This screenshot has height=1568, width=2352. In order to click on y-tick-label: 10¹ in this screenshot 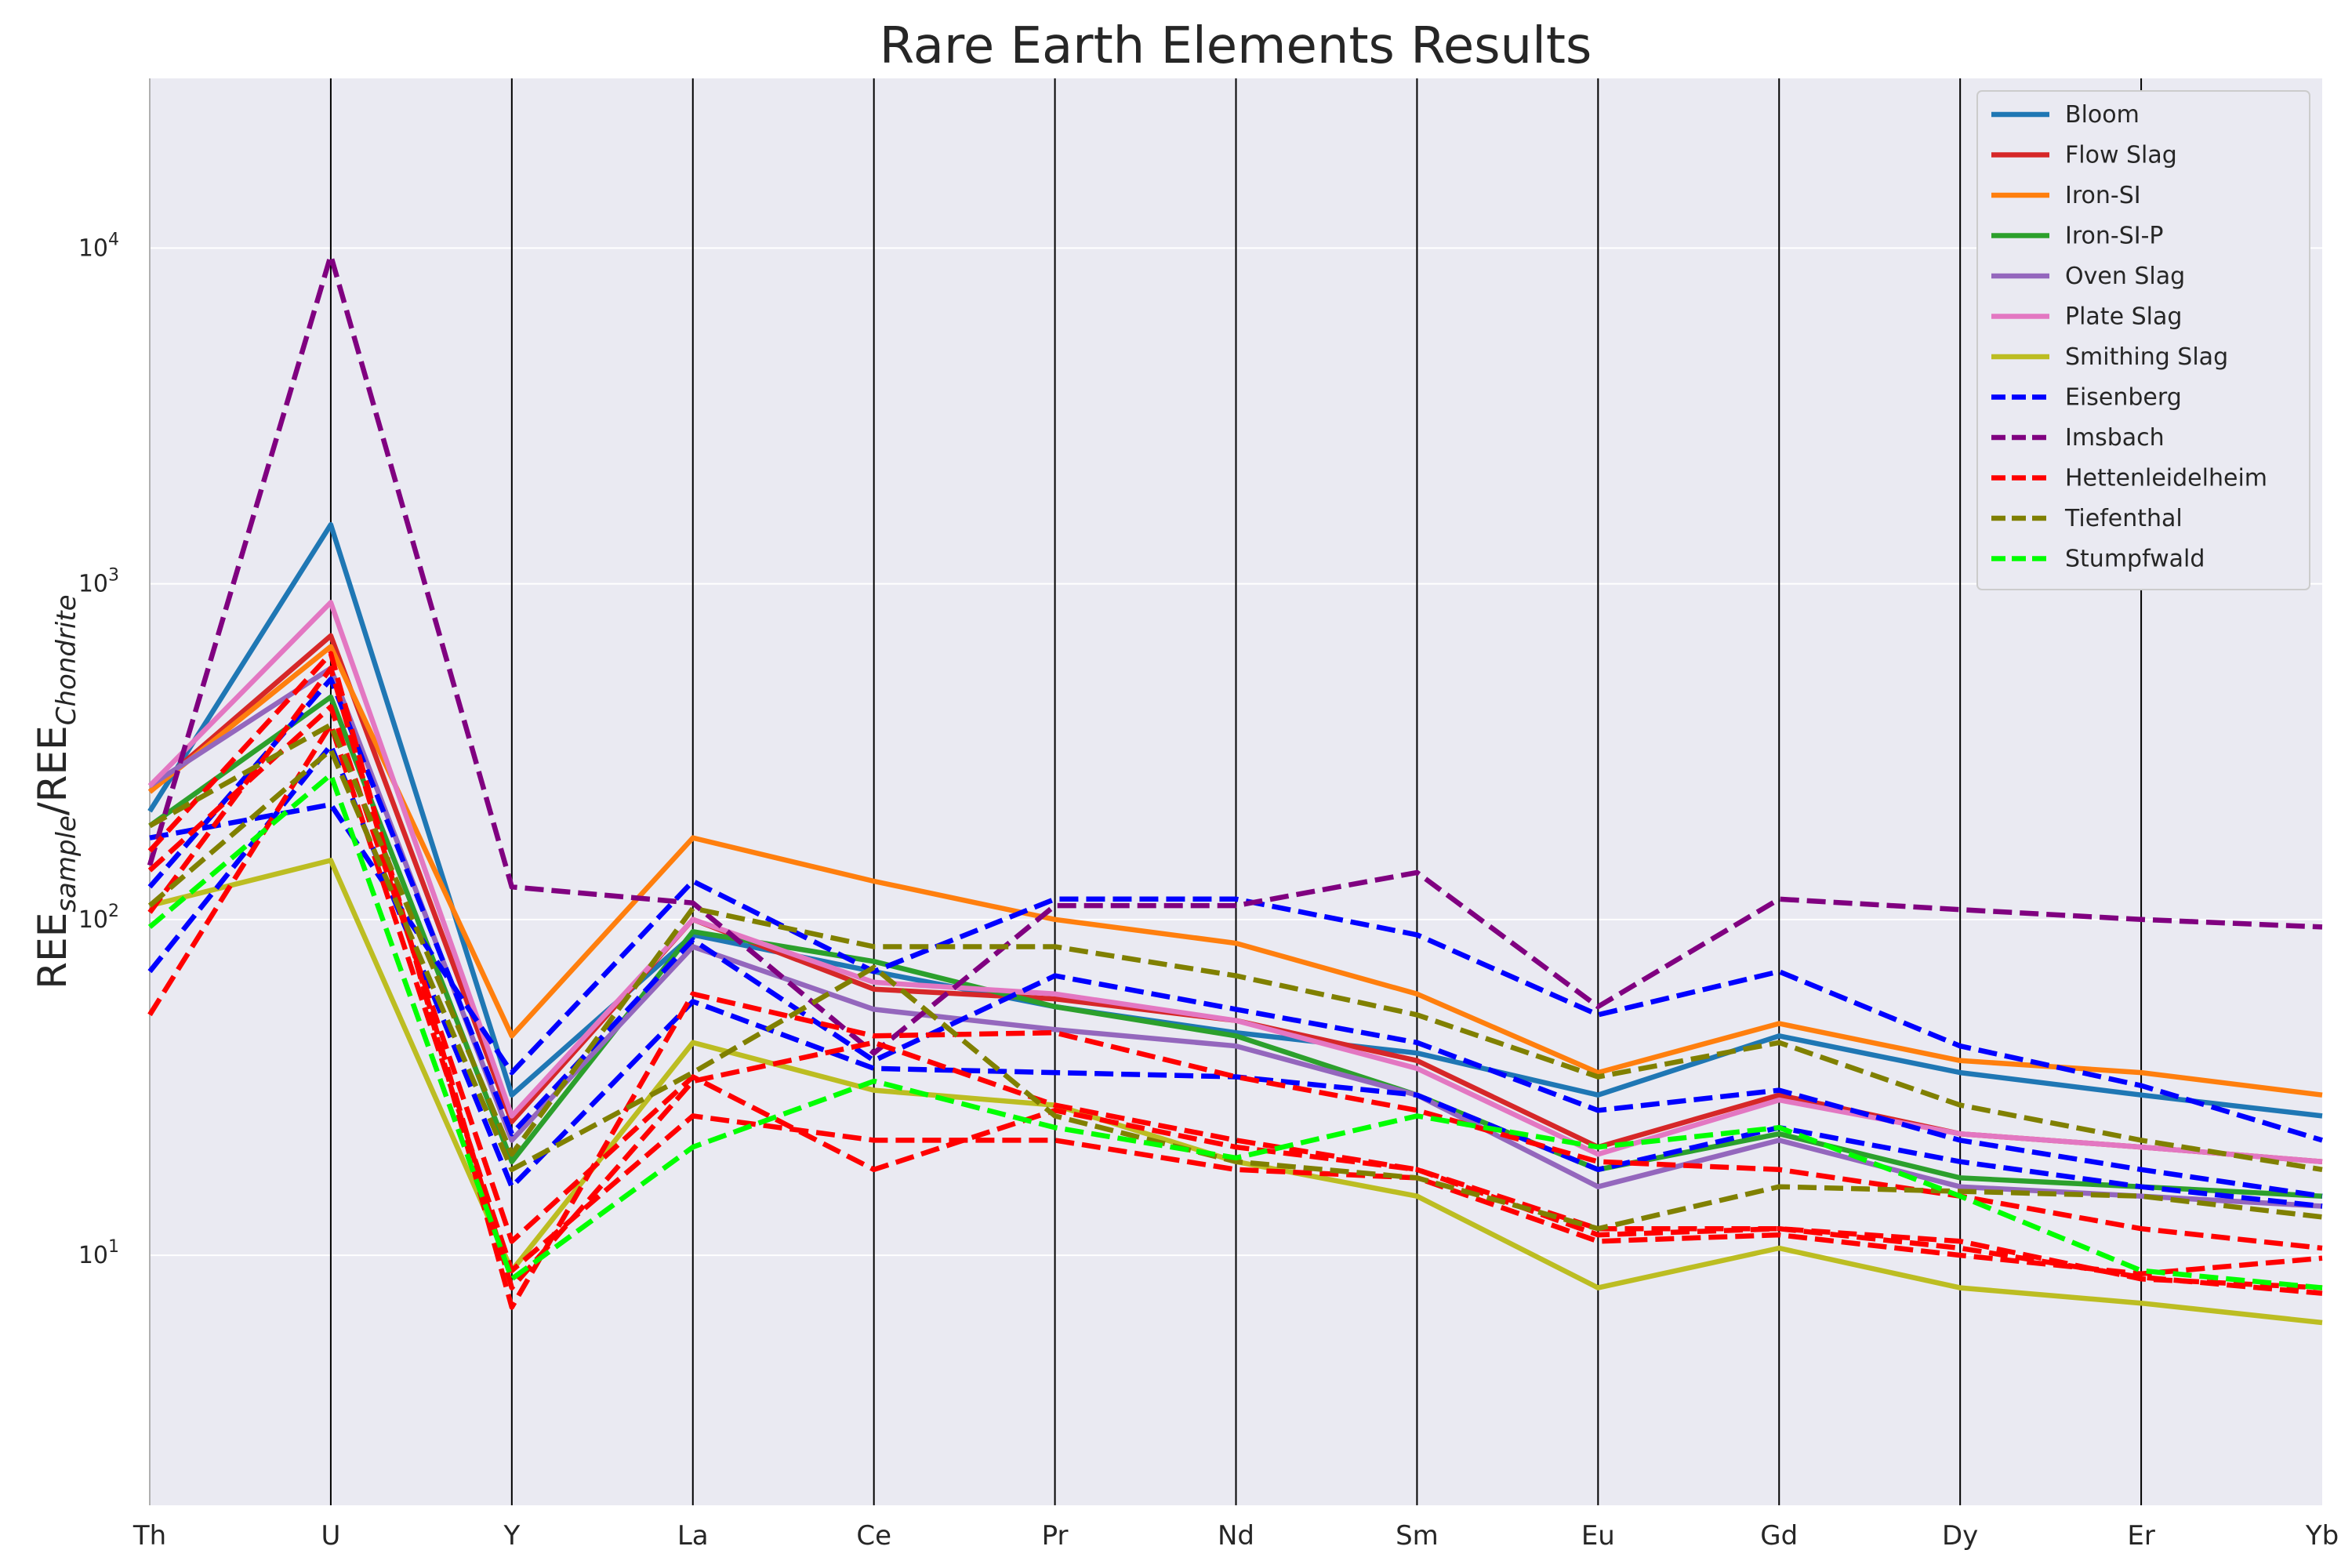, I will do `click(98, 1253)`.